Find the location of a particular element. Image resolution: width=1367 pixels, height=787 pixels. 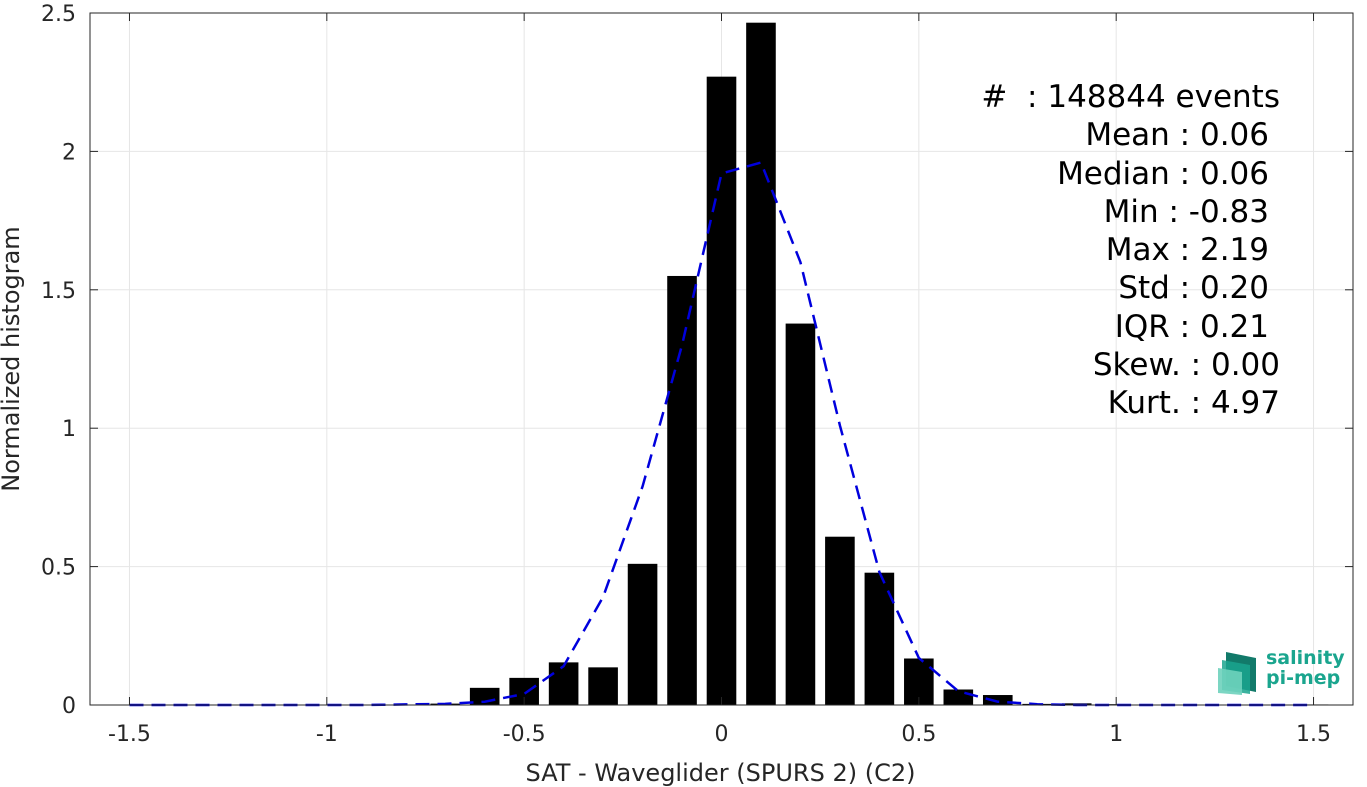

x-tick-label: -1.5 is located at coordinates (129, 734).